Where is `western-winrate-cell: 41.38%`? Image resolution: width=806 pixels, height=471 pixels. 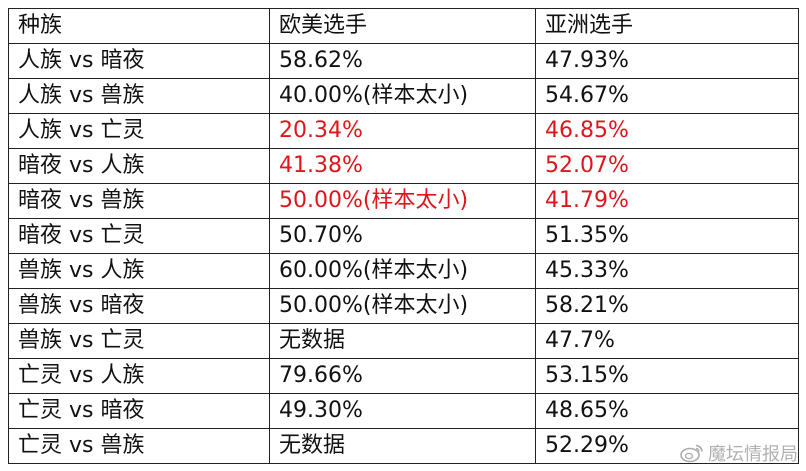
western-winrate-cell: 41.38% is located at coordinates (402, 166).